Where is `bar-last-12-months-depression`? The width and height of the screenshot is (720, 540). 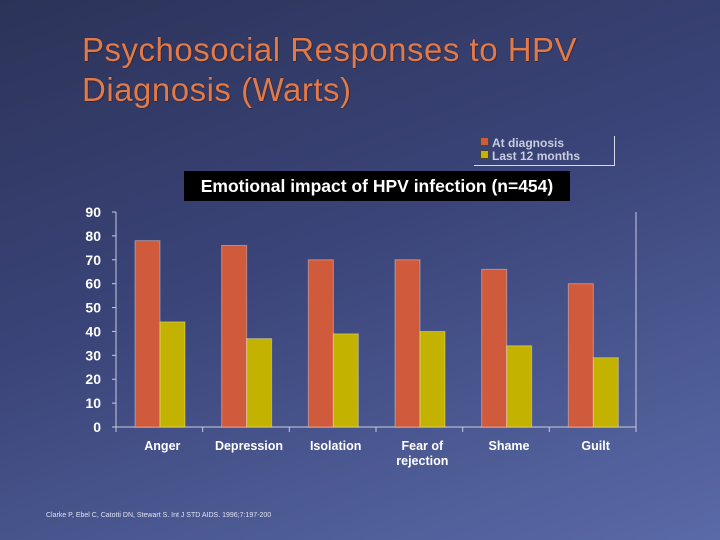 bar-last-12-months-depression is located at coordinates (259, 383).